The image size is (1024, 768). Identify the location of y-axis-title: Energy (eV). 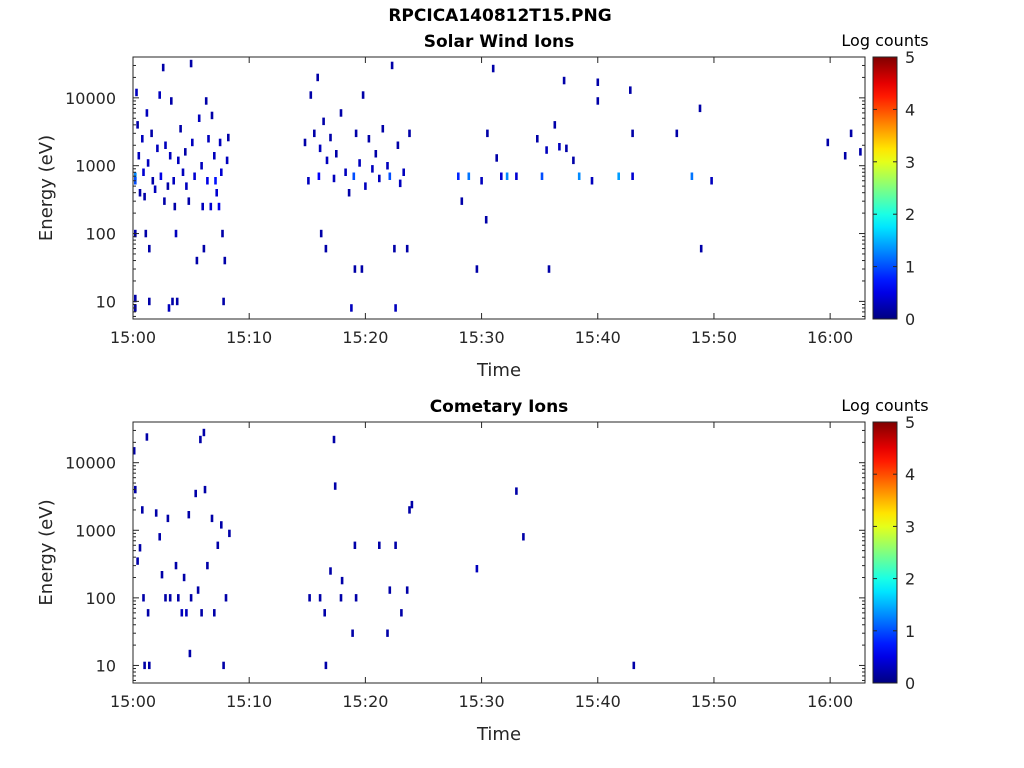
(46, 552).